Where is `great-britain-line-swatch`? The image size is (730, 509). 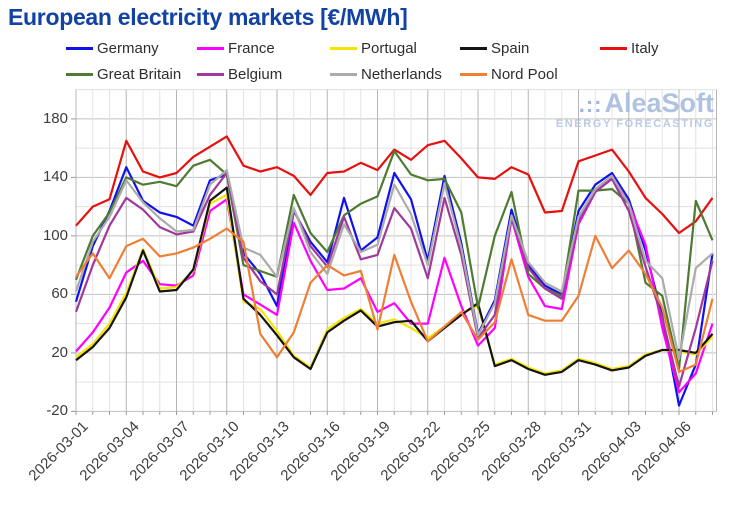 great-britain-line-swatch is located at coordinates (79, 74).